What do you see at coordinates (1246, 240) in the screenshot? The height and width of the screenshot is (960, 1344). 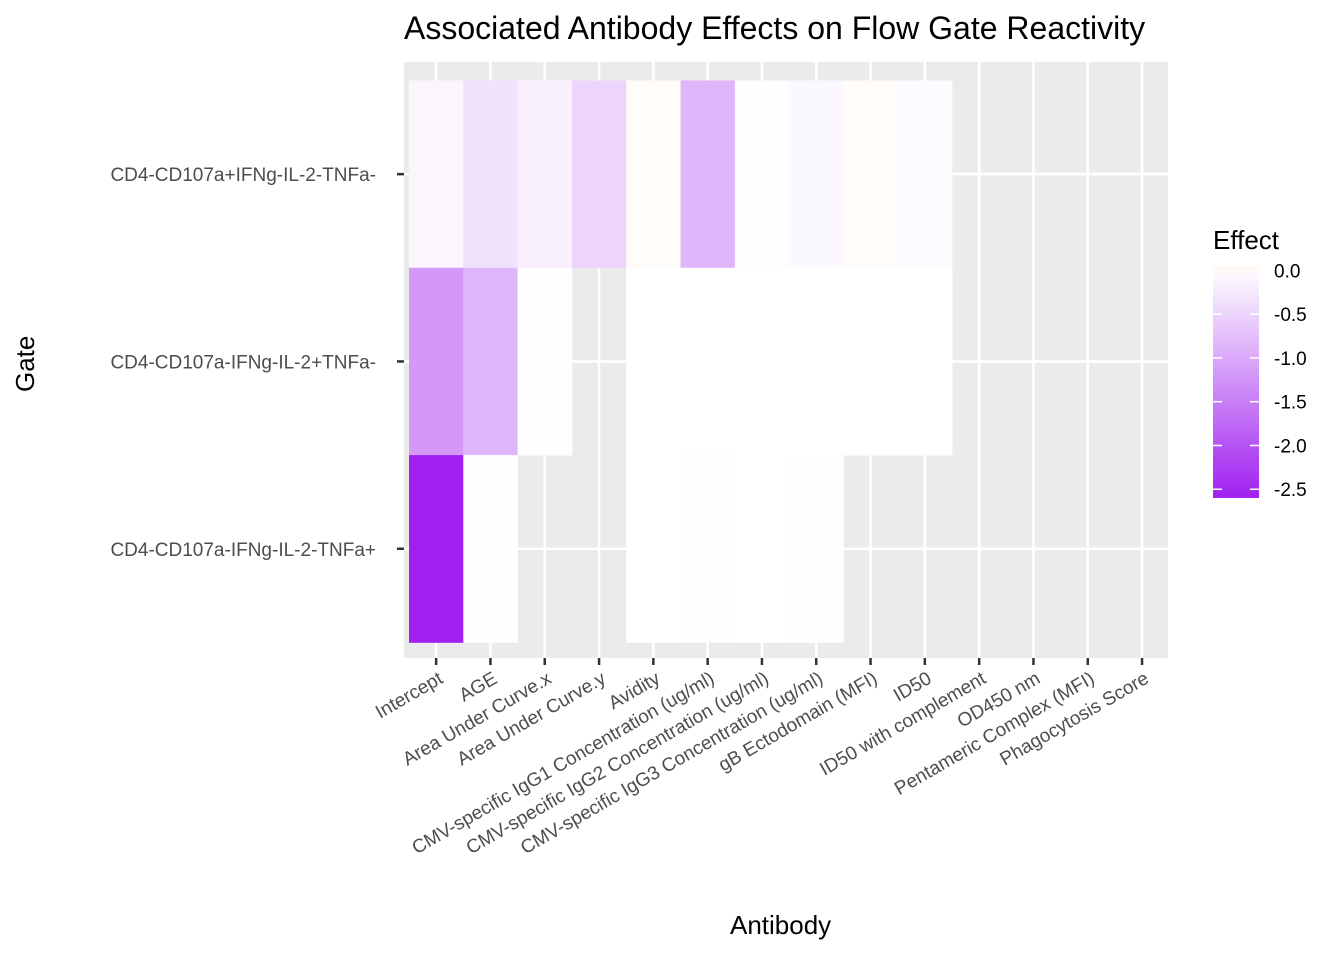 I see `legend-title: Effect` at bounding box center [1246, 240].